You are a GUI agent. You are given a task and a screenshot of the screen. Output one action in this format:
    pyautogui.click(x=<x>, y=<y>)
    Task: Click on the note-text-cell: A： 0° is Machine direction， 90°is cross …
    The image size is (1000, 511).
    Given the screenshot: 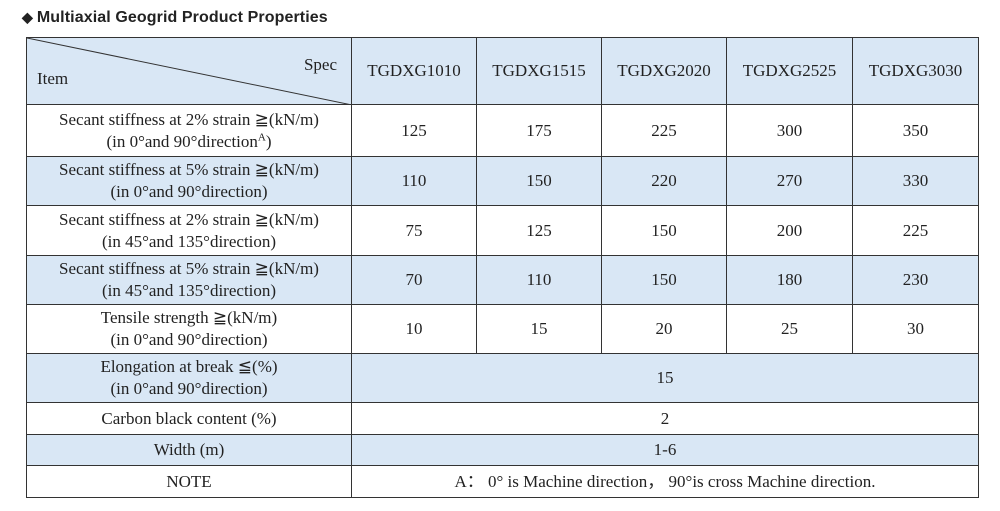 What is the action you would take?
    pyautogui.click(x=665, y=481)
    